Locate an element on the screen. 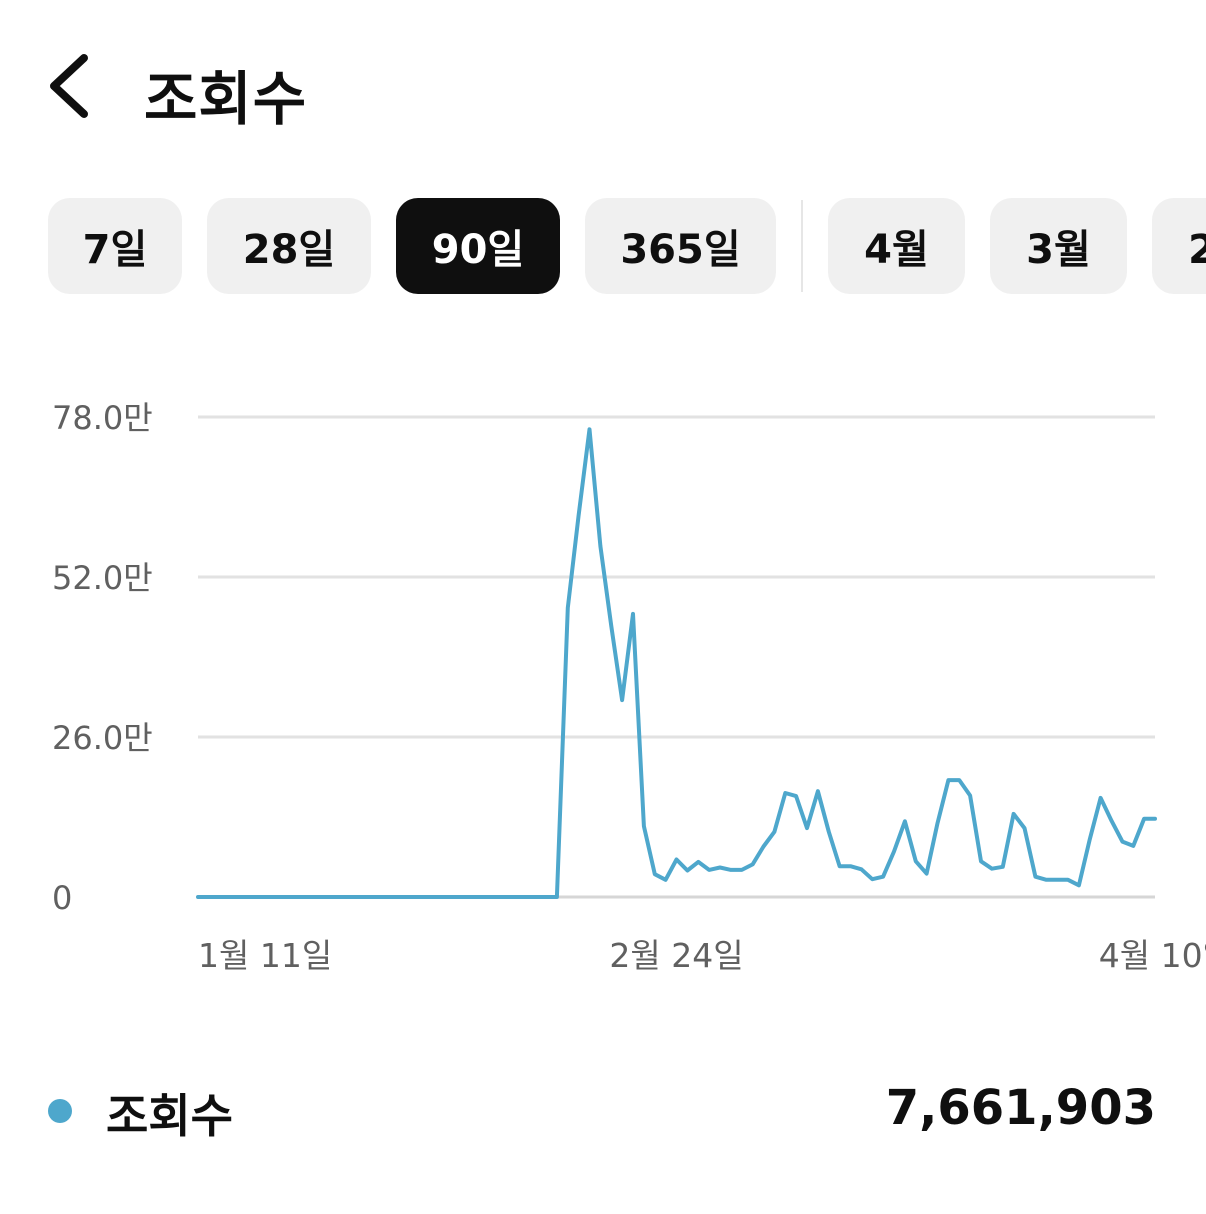 The image size is (1206, 1214). period-chip-90d: 90일 is located at coordinates (478, 246).